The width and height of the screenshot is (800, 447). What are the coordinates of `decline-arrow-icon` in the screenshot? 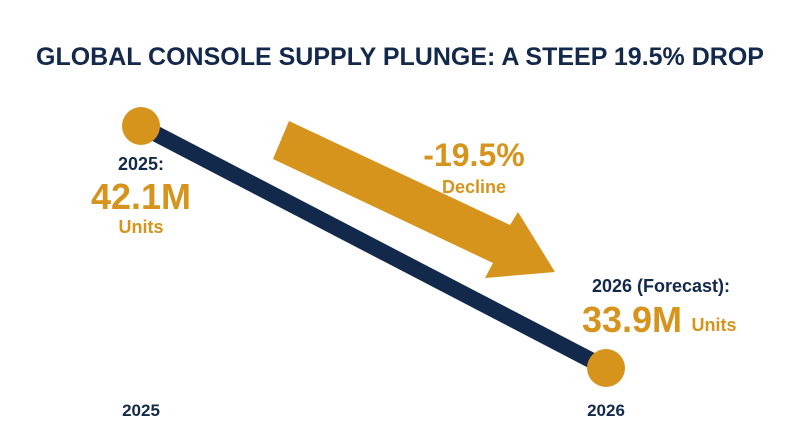 It's located at (414, 199).